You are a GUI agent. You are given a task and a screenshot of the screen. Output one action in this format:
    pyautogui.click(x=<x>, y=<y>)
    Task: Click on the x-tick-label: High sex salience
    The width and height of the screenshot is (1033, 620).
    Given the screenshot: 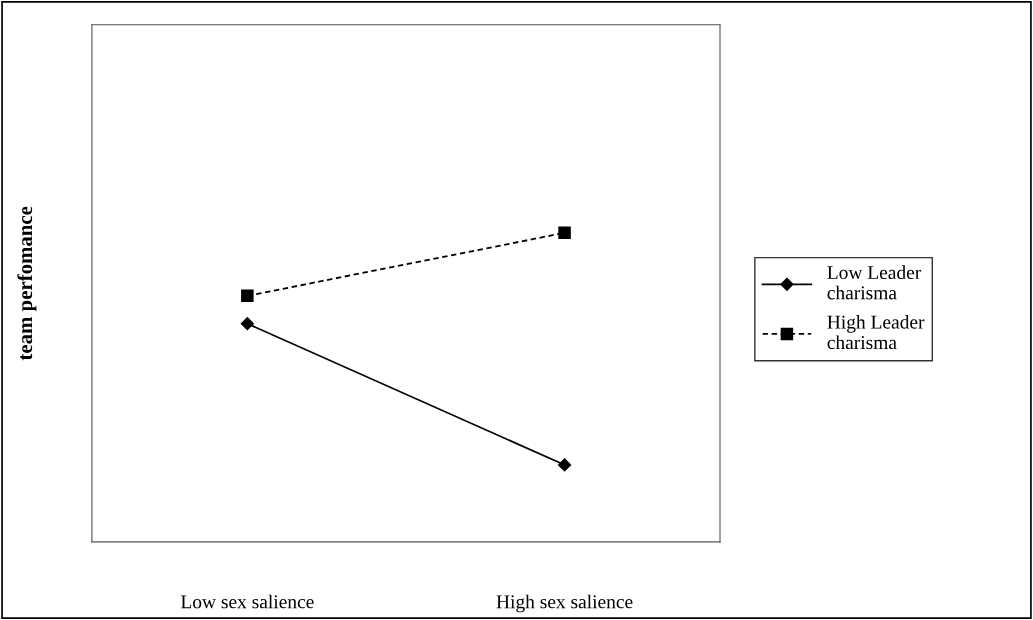 What is the action you would take?
    pyautogui.click(x=564, y=603)
    